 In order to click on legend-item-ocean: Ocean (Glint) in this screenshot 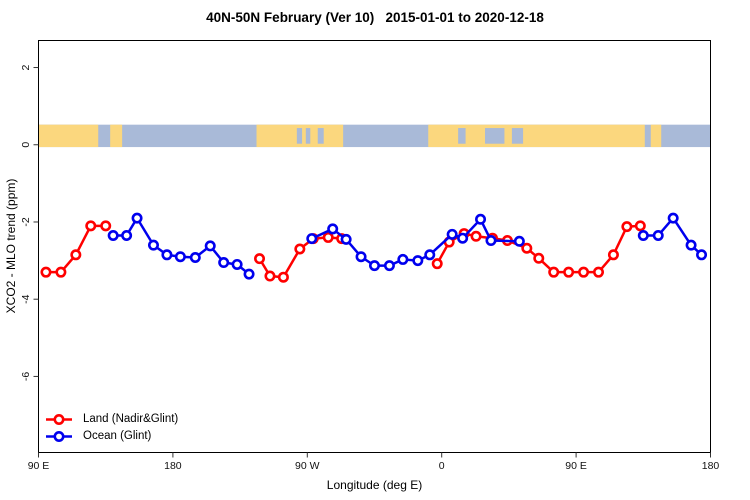, I will do `click(111, 436)`.